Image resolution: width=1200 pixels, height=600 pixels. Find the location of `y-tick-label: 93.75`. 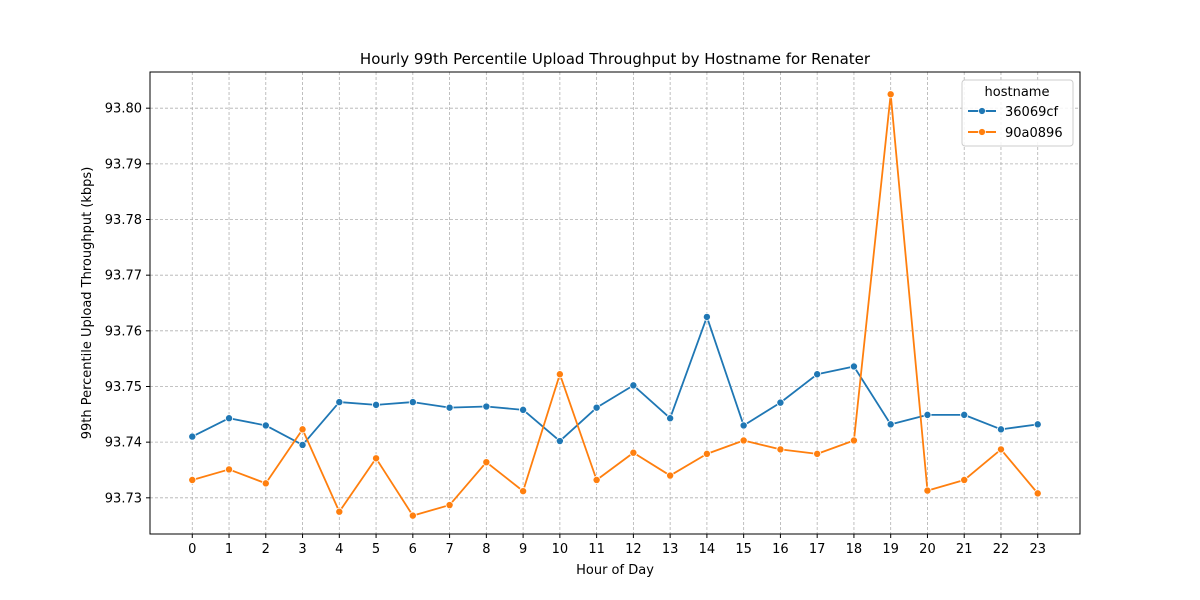

y-tick-label: 93.75 is located at coordinates (123, 387).